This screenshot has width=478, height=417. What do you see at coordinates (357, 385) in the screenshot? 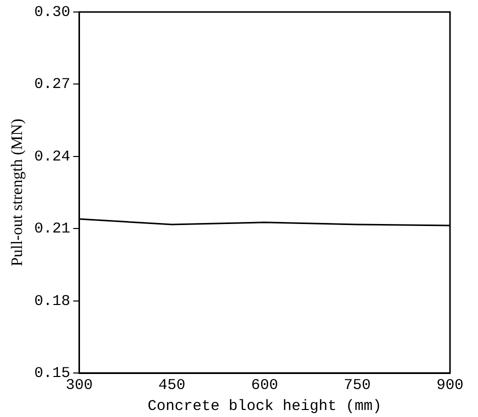
I see `x-tick-label: 750` at bounding box center [357, 385].